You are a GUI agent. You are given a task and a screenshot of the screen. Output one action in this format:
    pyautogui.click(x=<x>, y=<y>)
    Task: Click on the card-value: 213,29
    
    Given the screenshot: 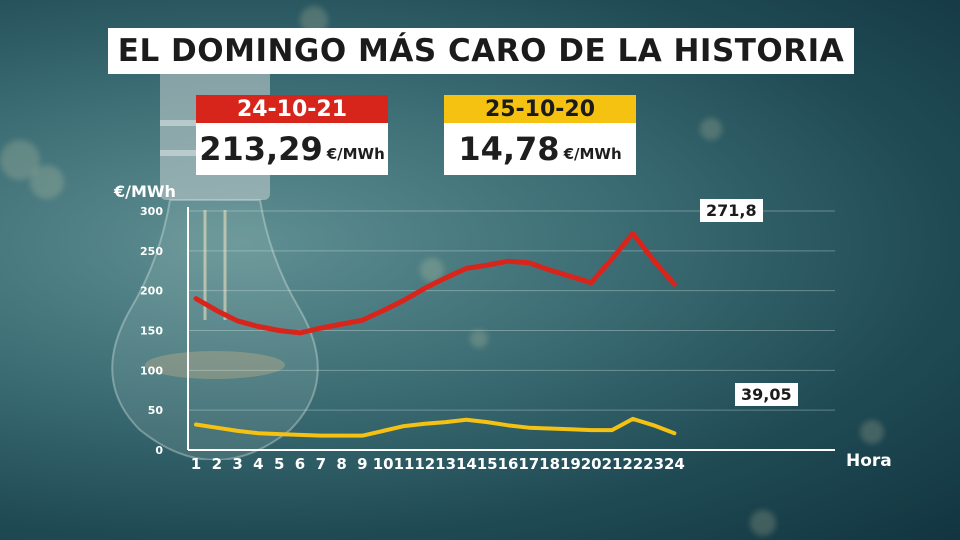 What is the action you would take?
    pyautogui.click(x=261, y=149)
    